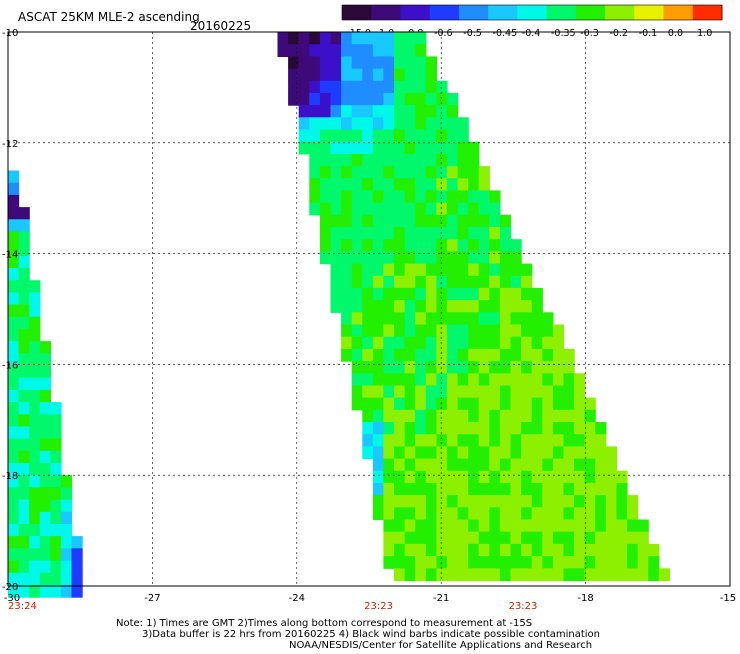 This screenshot has height=654, width=740. I want to click on colorbar-border, so click(532, 12).